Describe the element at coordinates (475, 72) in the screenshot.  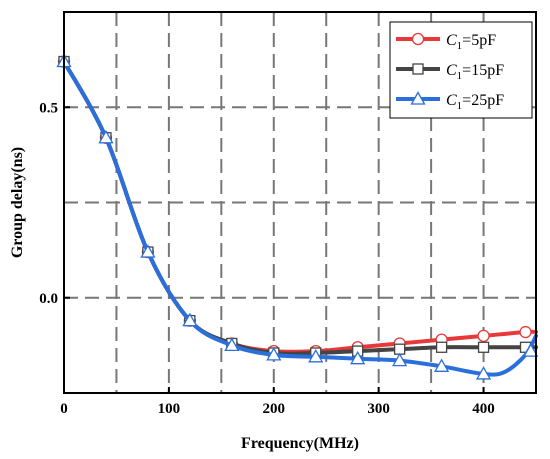
I see `legend-label: C1=15pF` at that location.